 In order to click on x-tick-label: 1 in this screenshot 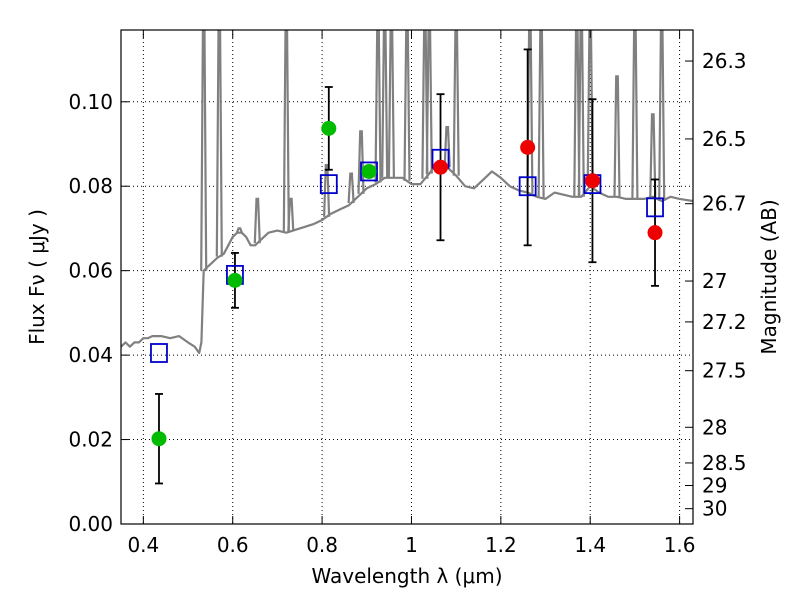, I will do `click(411, 545)`.